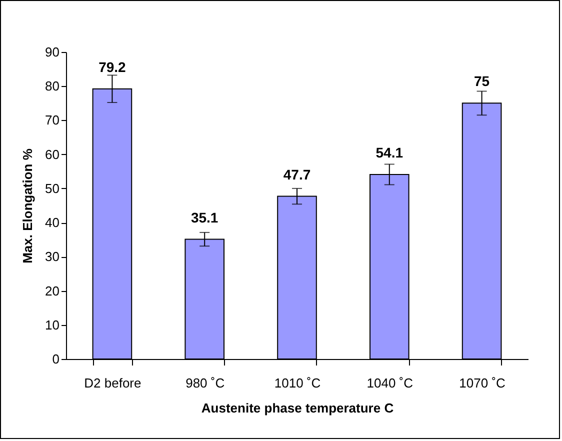 This screenshot has height=441, width=562. What do you see at coordinates (56, 359) in the screenshot?
I see `y-tick-label: 0` at bounding box center [56, 359].